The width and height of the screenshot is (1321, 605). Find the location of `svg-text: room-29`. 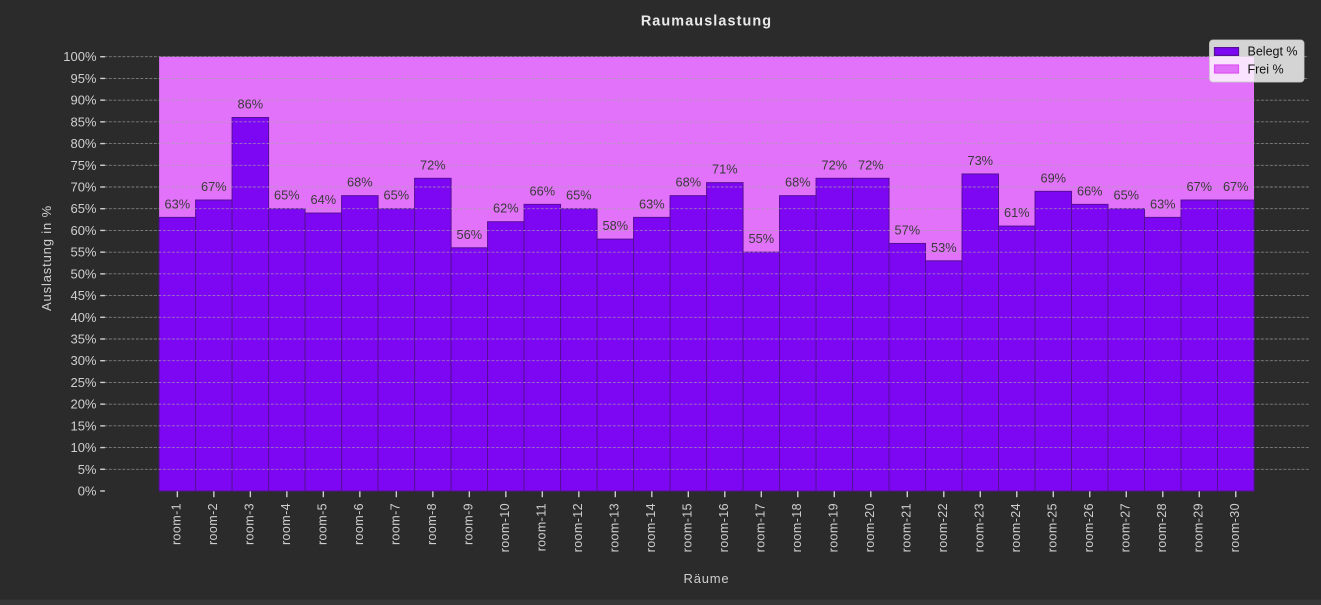

svg-text: room-29 is located at coordinates (1198, 527).